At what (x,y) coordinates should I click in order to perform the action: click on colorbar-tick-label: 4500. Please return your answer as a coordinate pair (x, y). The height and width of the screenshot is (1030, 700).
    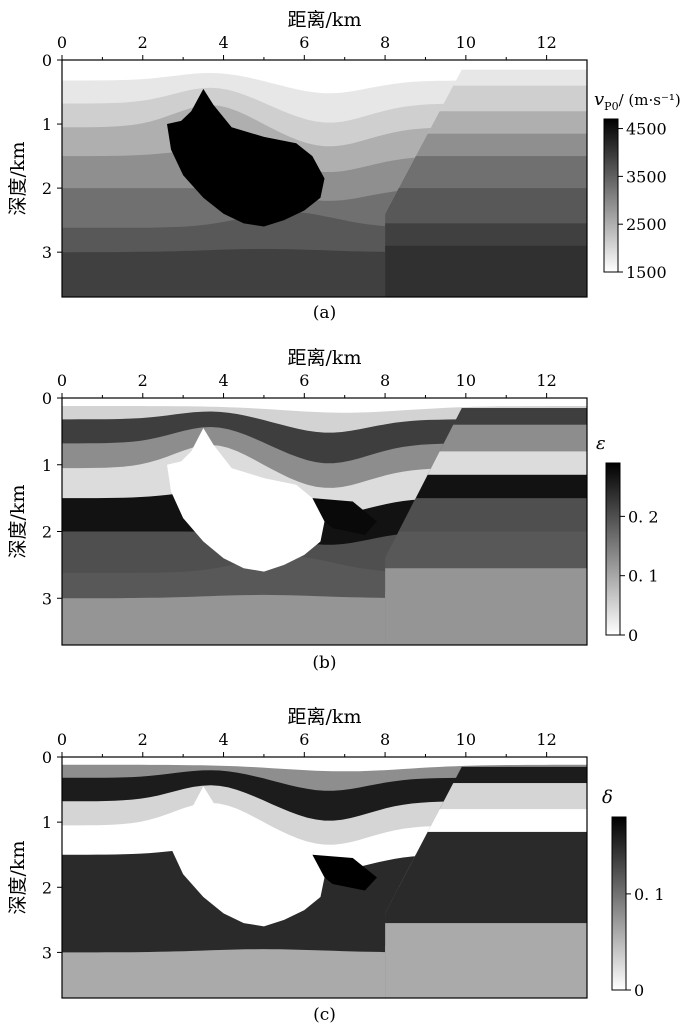
    Looking at the image, I should click on (646, 129).